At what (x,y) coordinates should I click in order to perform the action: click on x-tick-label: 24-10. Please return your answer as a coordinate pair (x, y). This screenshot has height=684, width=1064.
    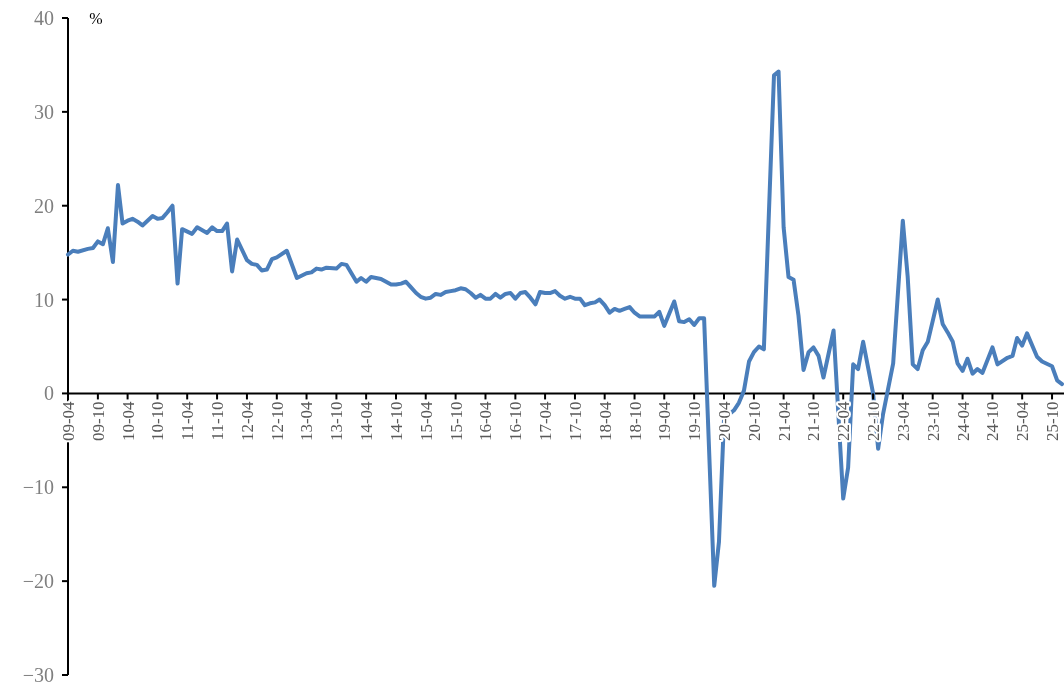
    Looking at the image, I should click on (993, 421).